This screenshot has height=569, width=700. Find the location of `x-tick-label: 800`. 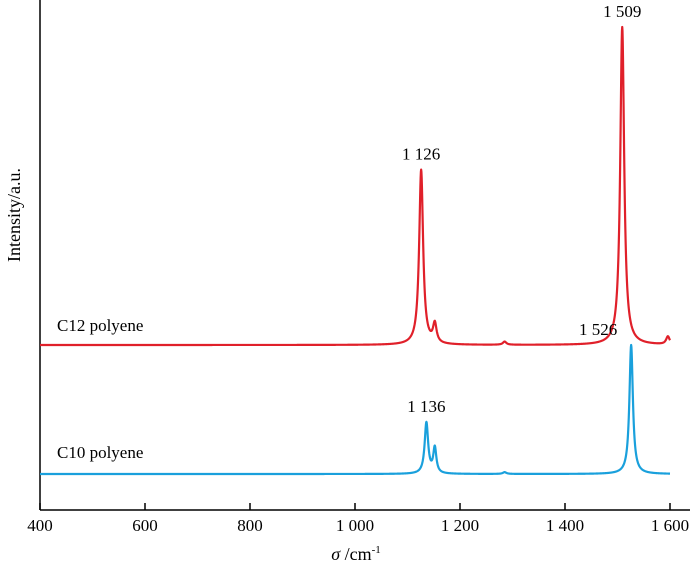

x-tick-label: 800 is located at coordinates (250, 525).